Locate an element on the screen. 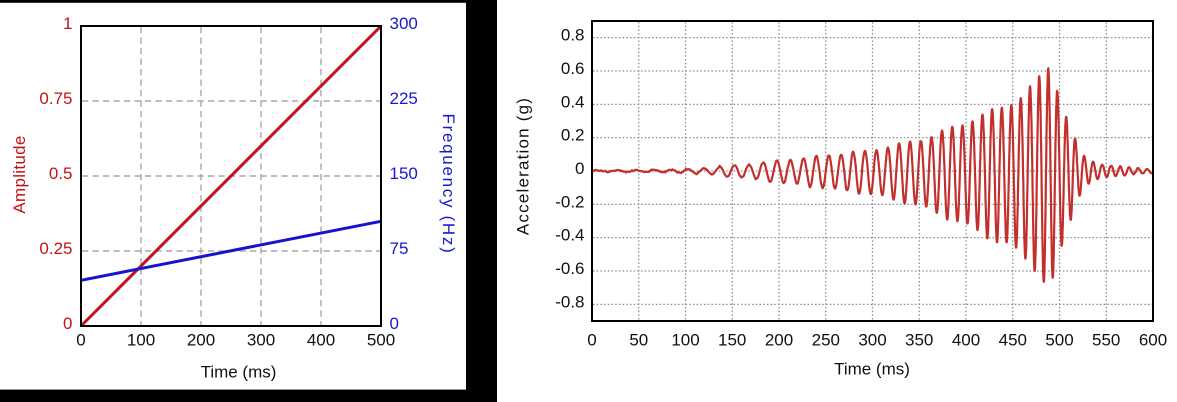 This screenshot has width=1177, height=402. svg-text: Frequency (Hz) is located at coordinates (448, 184).